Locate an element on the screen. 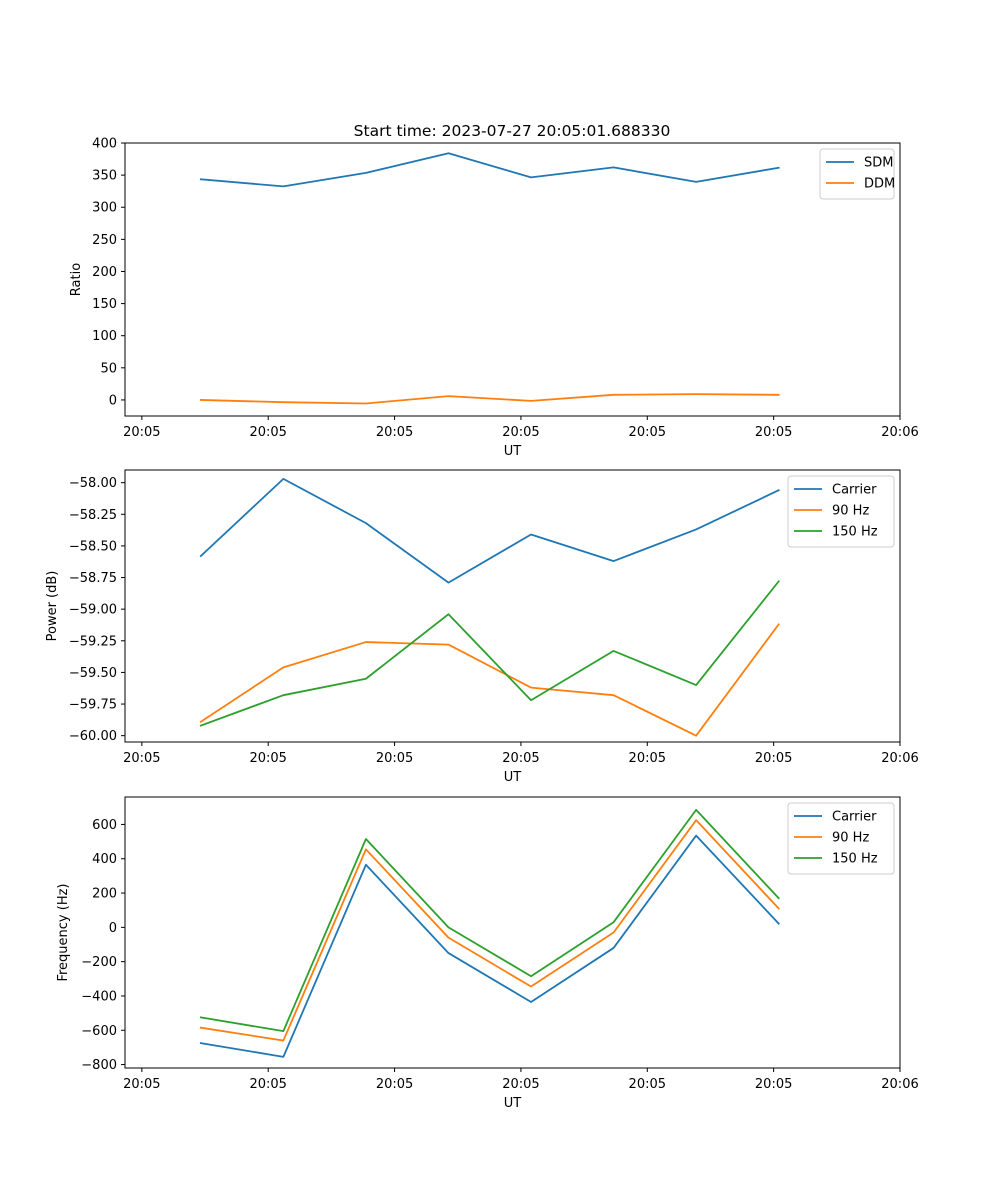 The width and height of the screenshot is (1000, 1200). y-tick-label: 300 is located at coordinates (104, 208).